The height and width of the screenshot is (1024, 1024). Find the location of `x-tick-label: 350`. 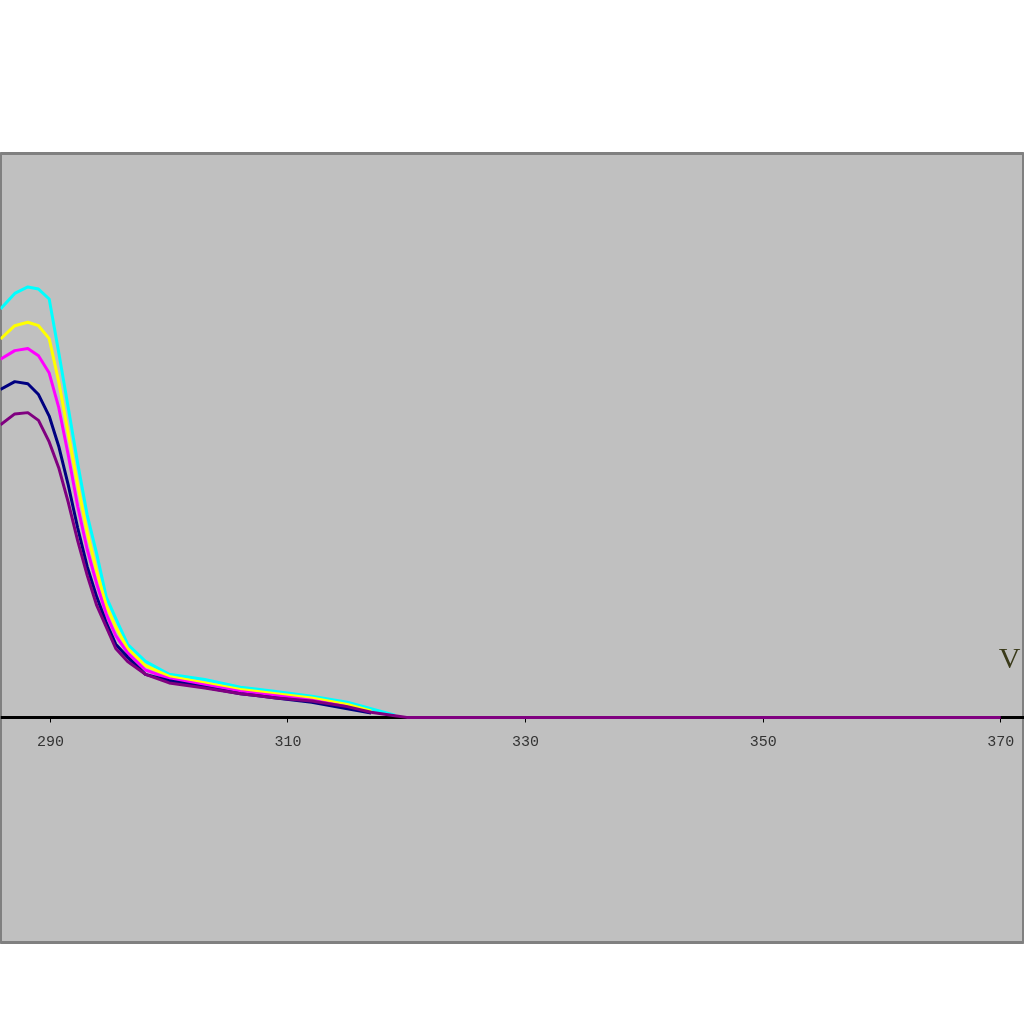

x-tick-label: 350 is located at coordinates (763, 743).